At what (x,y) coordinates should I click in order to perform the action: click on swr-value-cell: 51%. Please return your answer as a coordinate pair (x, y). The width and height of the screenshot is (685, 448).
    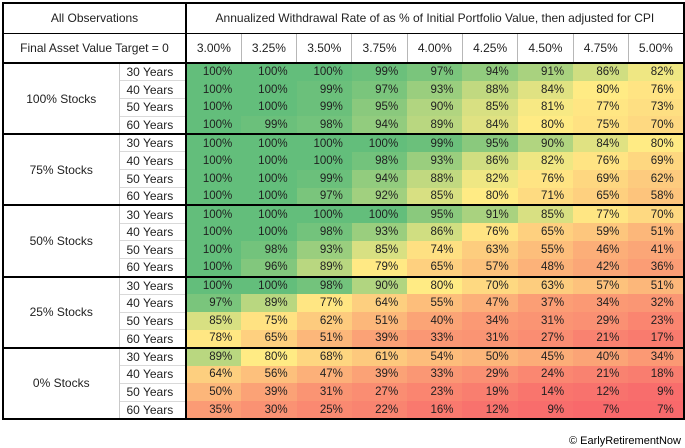
    Looking at the image, I should click on (656, 285).